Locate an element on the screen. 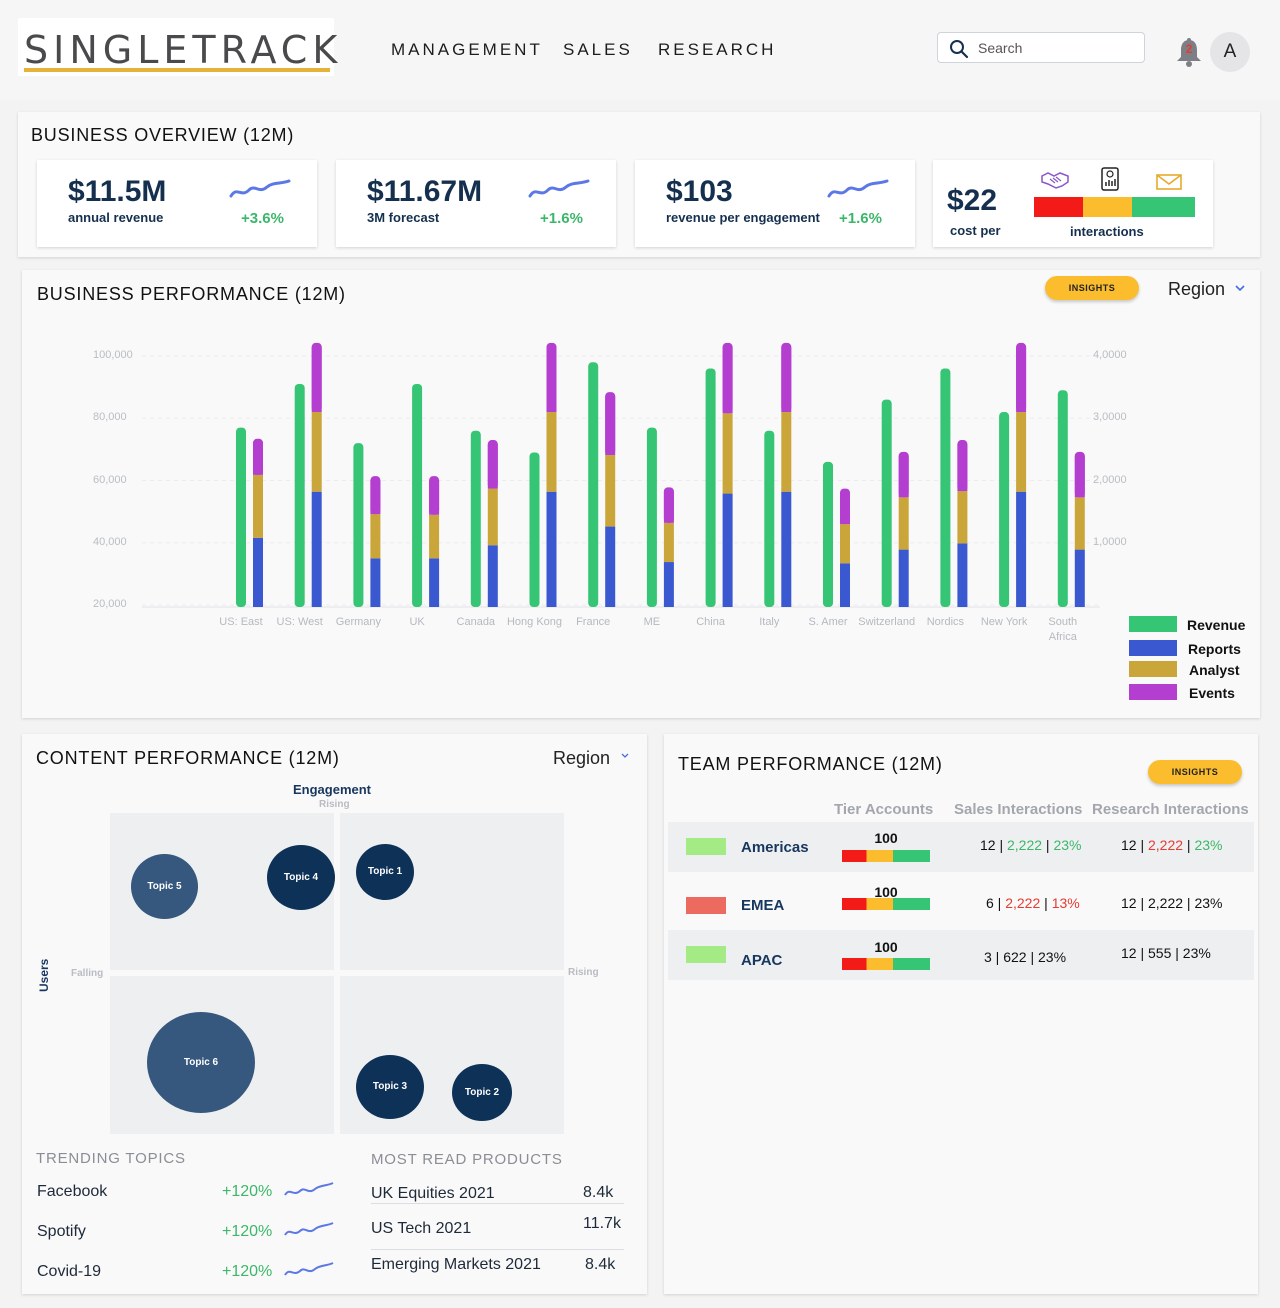 The height and width of the screenshot is (1308, 1280). tier-accounts-value: 100 is located at coordinates (886, 892).